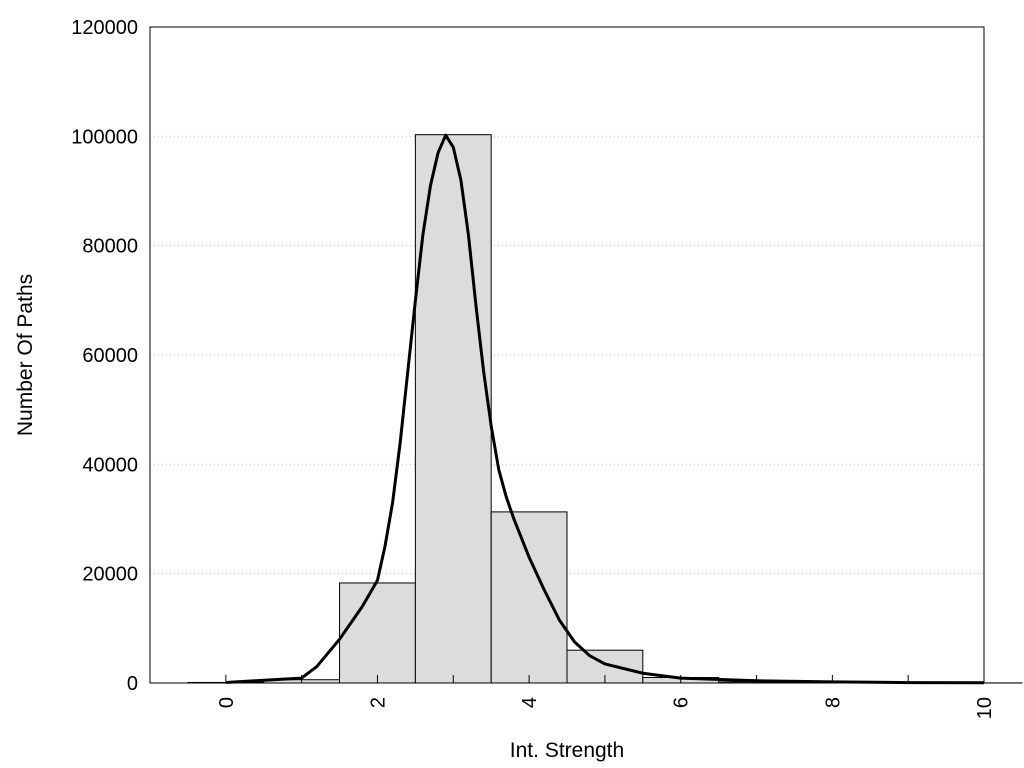 The width and height of the screenshot is (1024, 768). I want to click on x-tick-label: 2, so click(378, 702).